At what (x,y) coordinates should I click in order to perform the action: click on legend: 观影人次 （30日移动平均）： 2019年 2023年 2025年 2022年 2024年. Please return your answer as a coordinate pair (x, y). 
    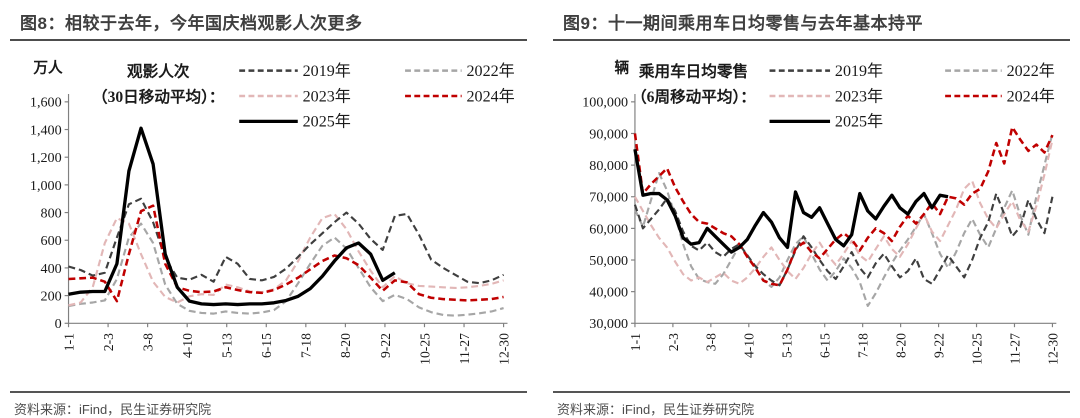
    Looking at the image, I should click on (303, 95).